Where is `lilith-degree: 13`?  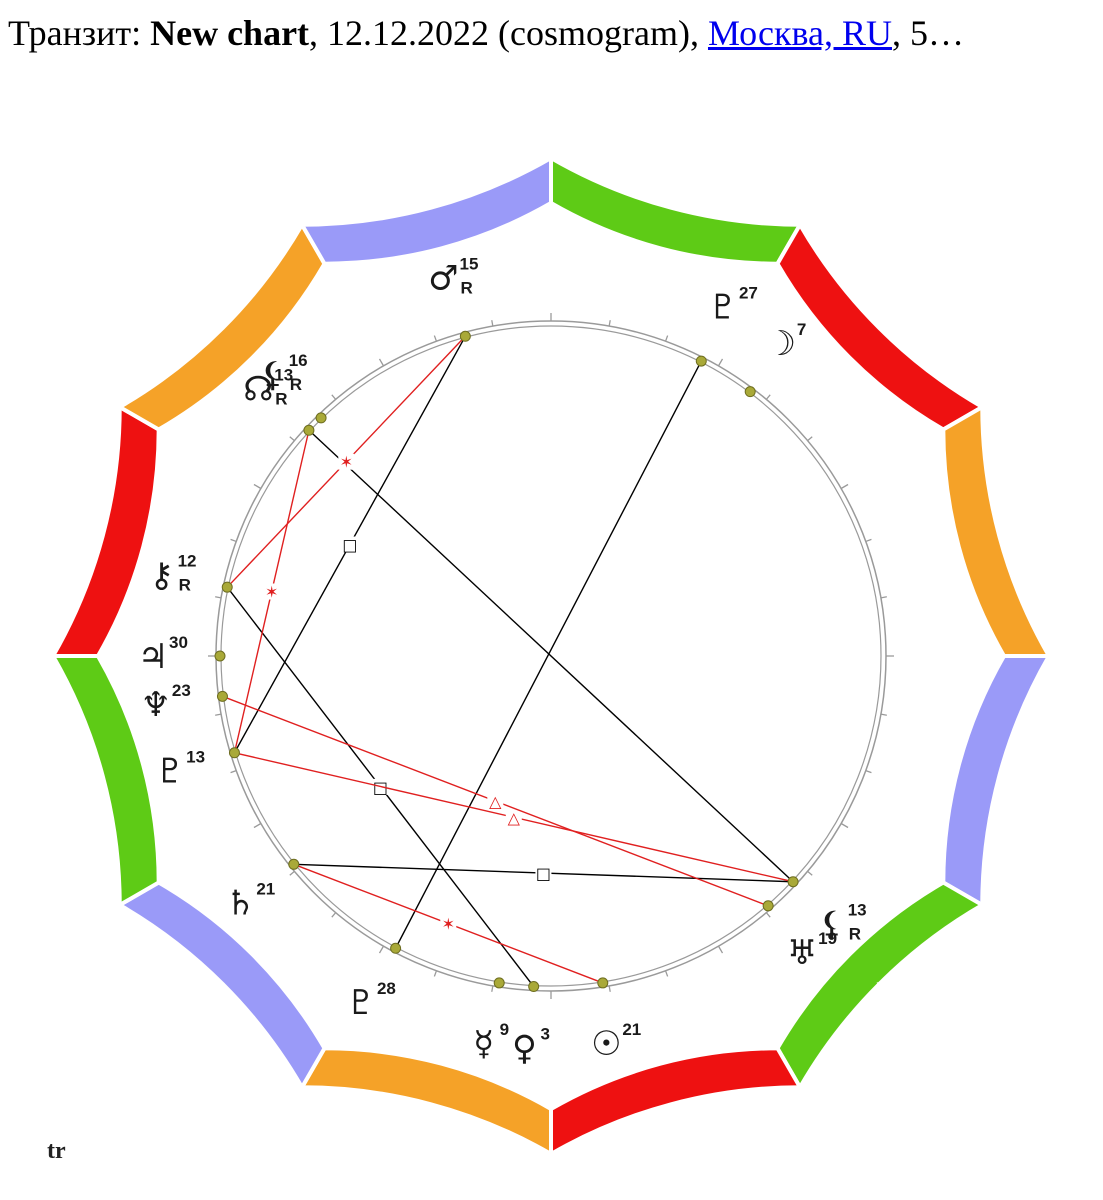
lilith-degree: 13 is located at coordinates (857, 909).